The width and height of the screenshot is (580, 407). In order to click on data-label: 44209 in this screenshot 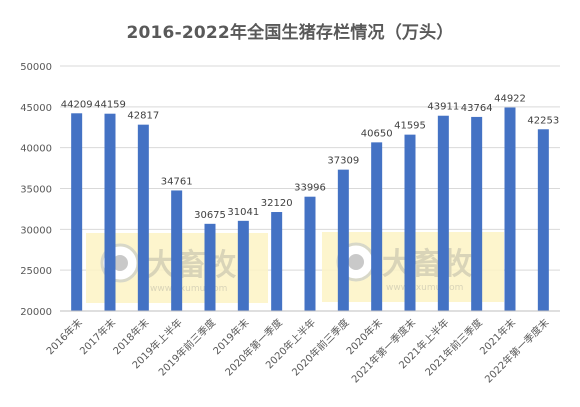, I will do `click(77, 104)`.